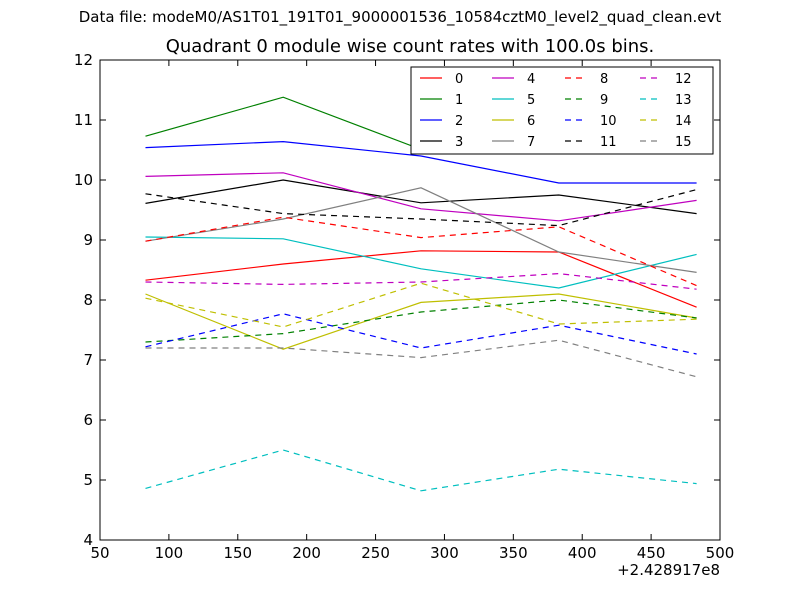 The height and width of the screenshot is (600, 800). Describe the element at coordinates (169, 553) in the screenshot. I see `x-tick-label: 100` at that location.